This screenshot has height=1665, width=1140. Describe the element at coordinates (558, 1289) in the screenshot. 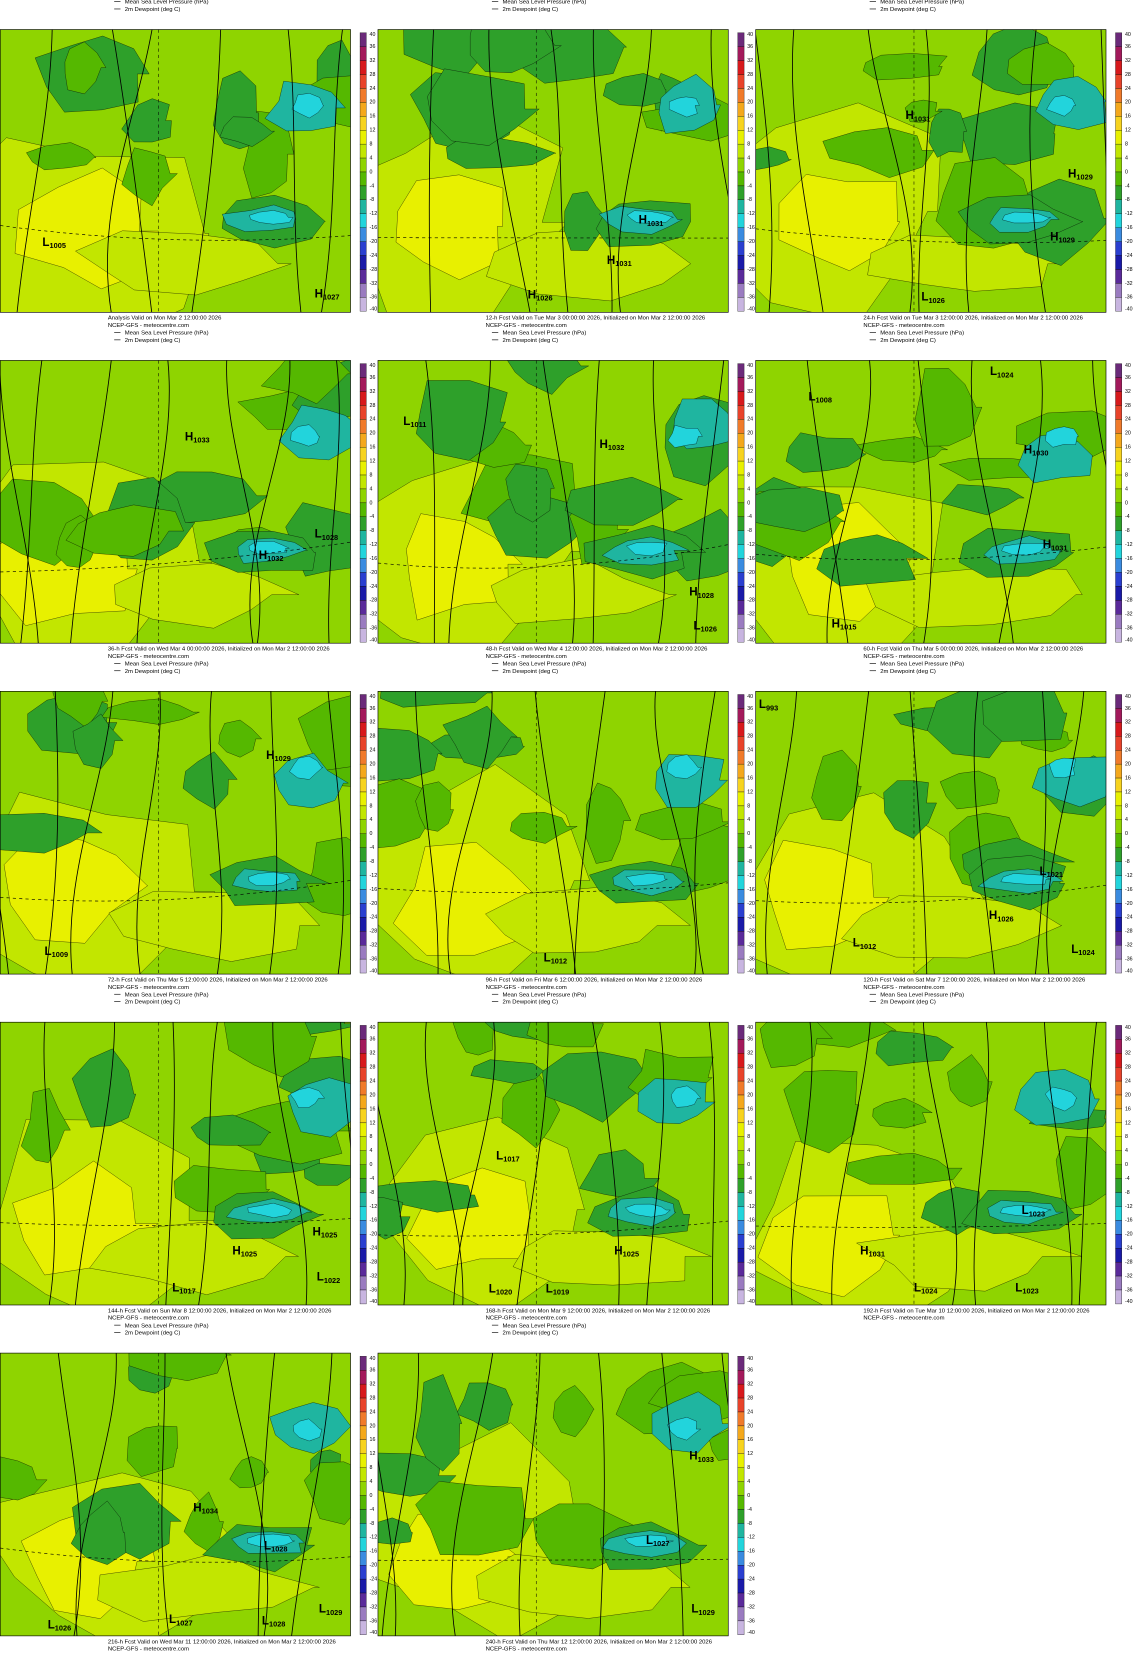

I see `pressure-center: L1019` at that location.